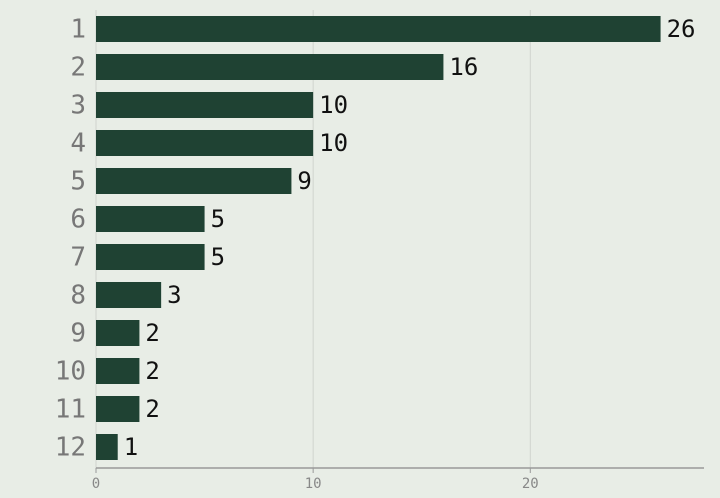  I want to click on y-tick-label: 3, so click(78, 106).